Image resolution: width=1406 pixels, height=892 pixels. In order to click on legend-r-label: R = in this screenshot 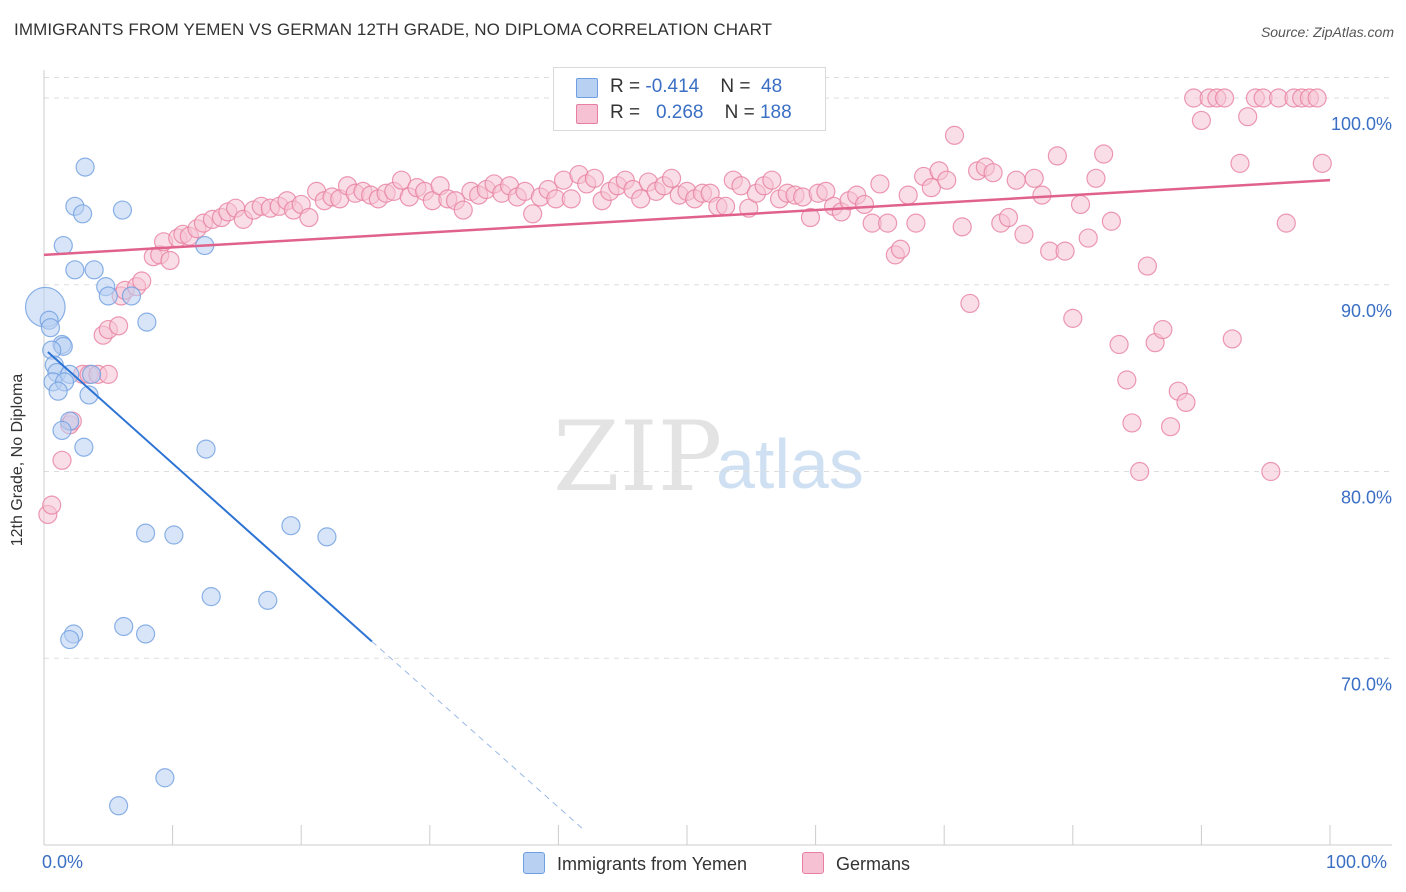, I will do `click(628, 112)`.